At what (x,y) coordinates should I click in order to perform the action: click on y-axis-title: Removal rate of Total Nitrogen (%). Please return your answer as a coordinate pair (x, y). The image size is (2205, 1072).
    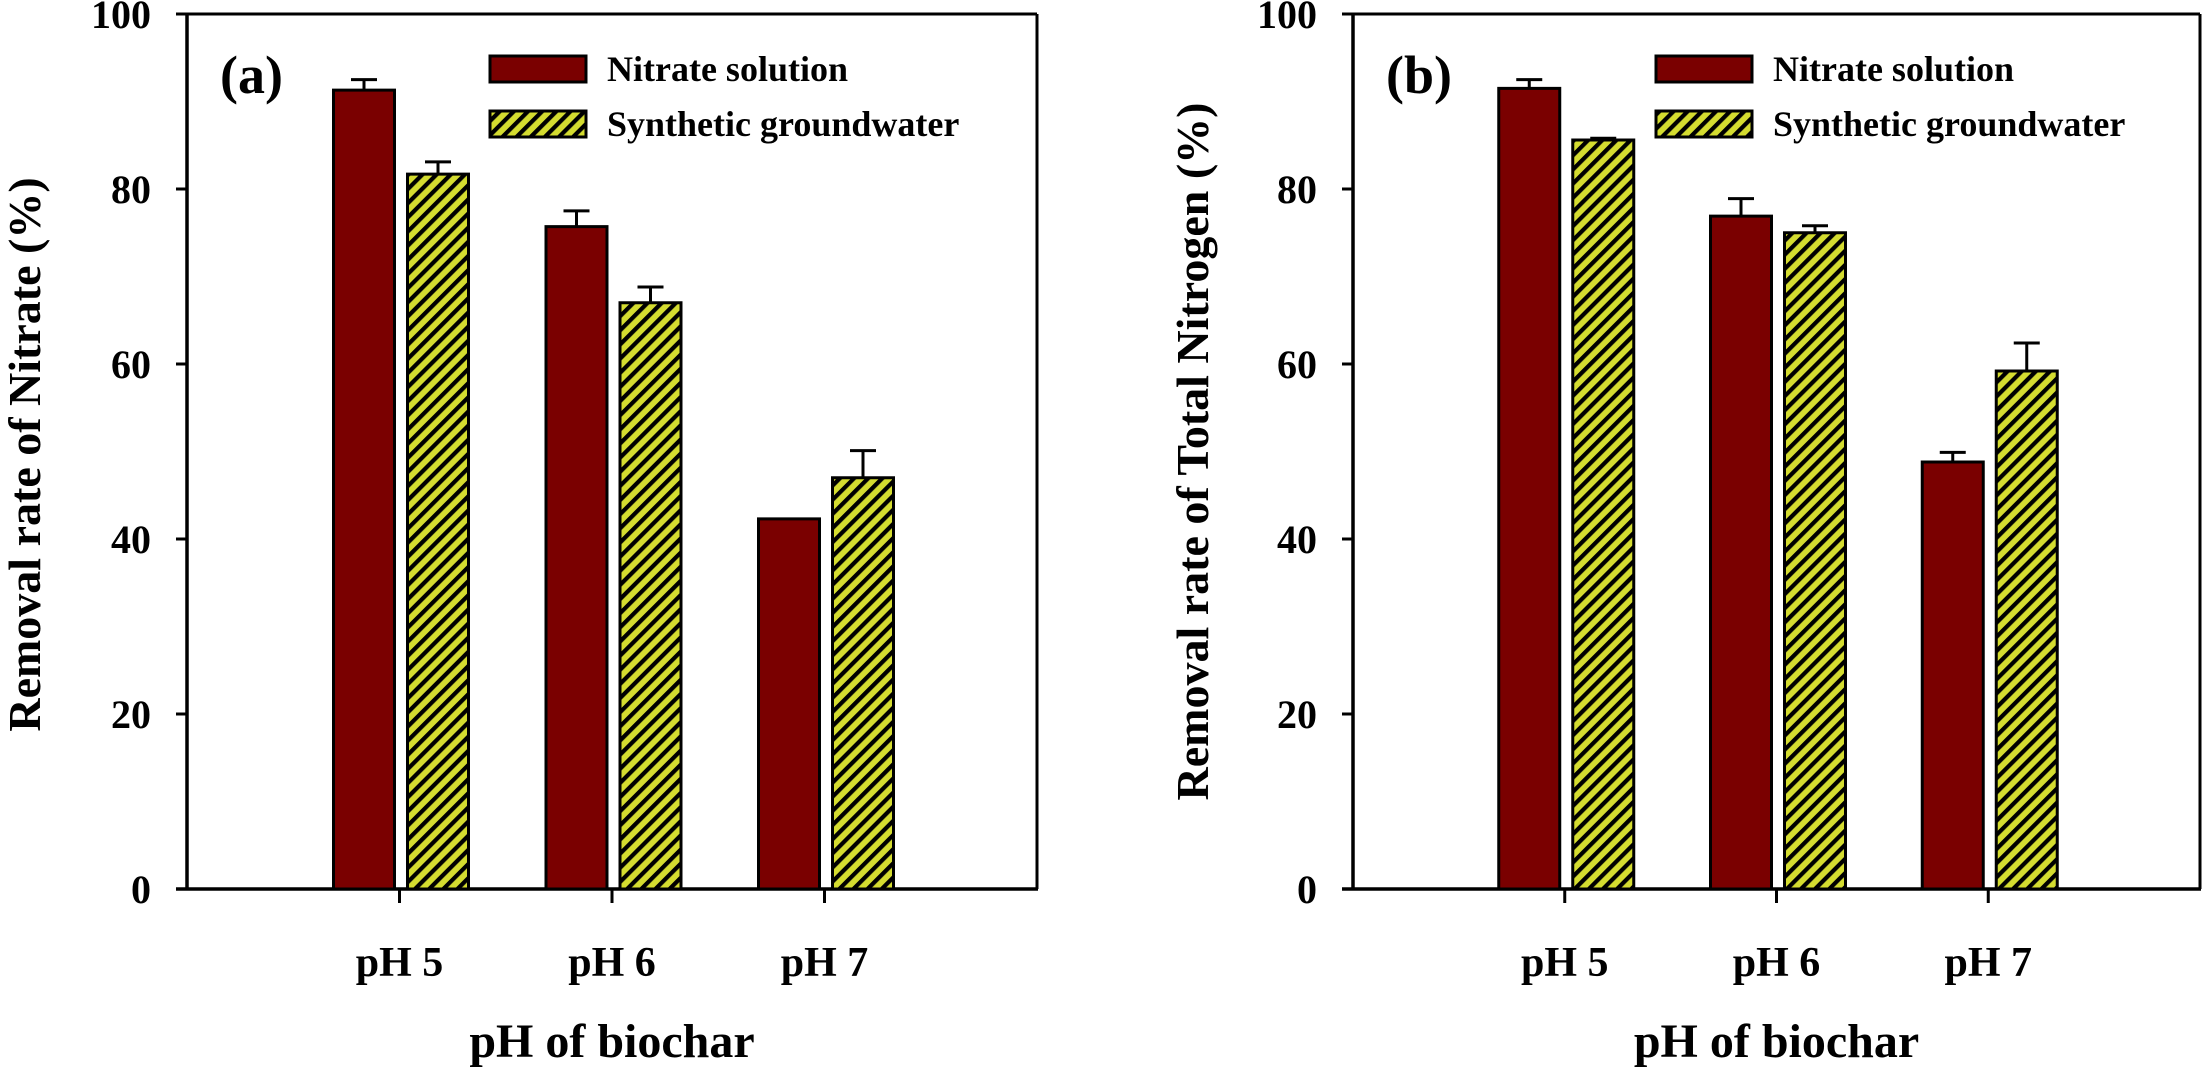
    Looking at the image, I should click on (1192, 452).